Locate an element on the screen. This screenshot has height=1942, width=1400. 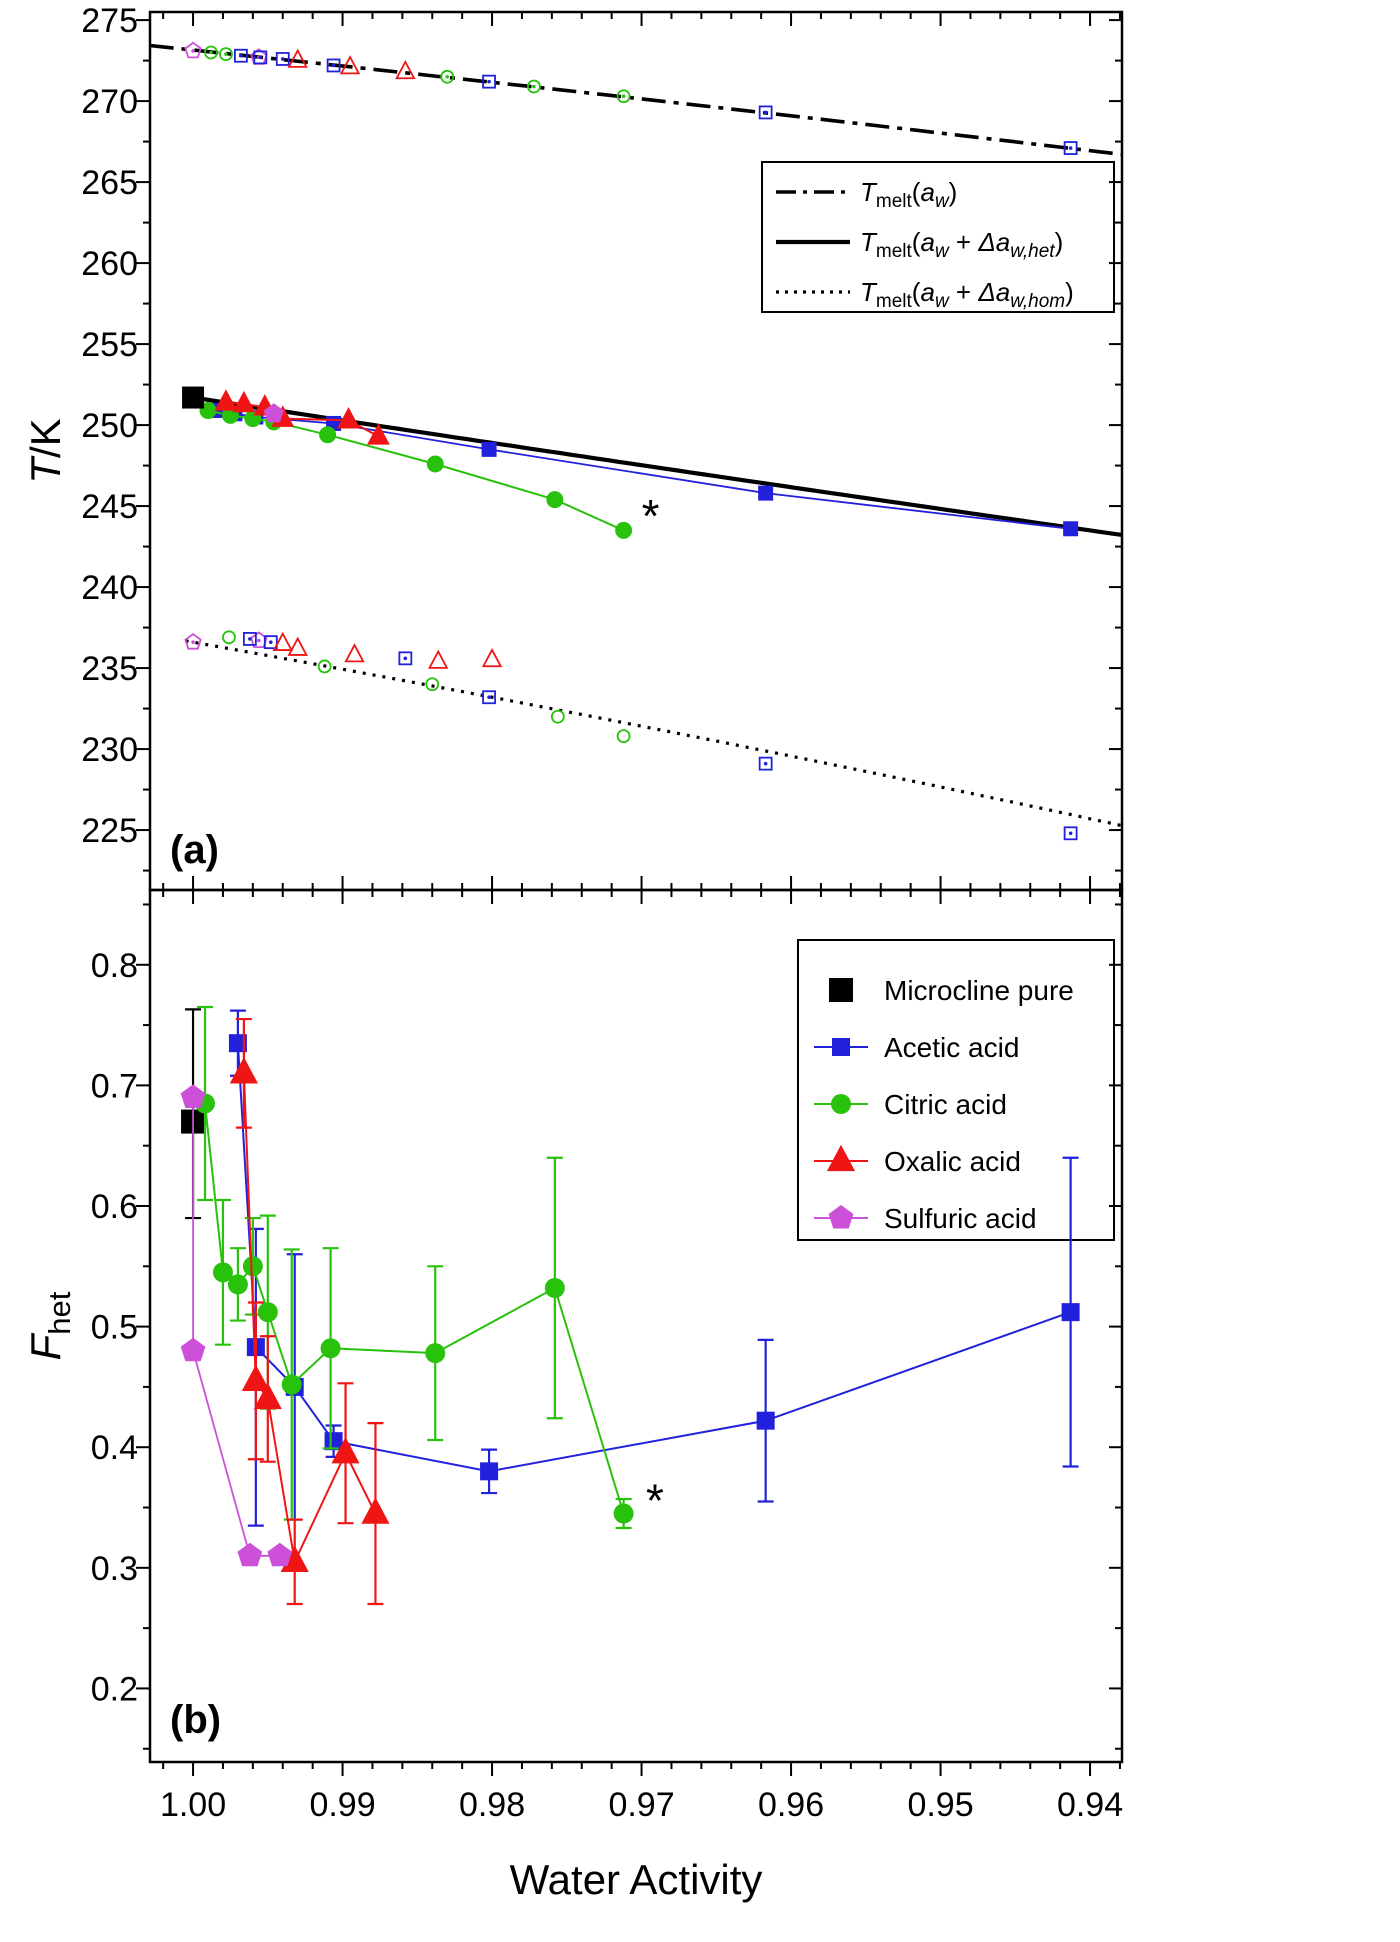
svg-text: 1.00 is located at coordinates (193, 1805).